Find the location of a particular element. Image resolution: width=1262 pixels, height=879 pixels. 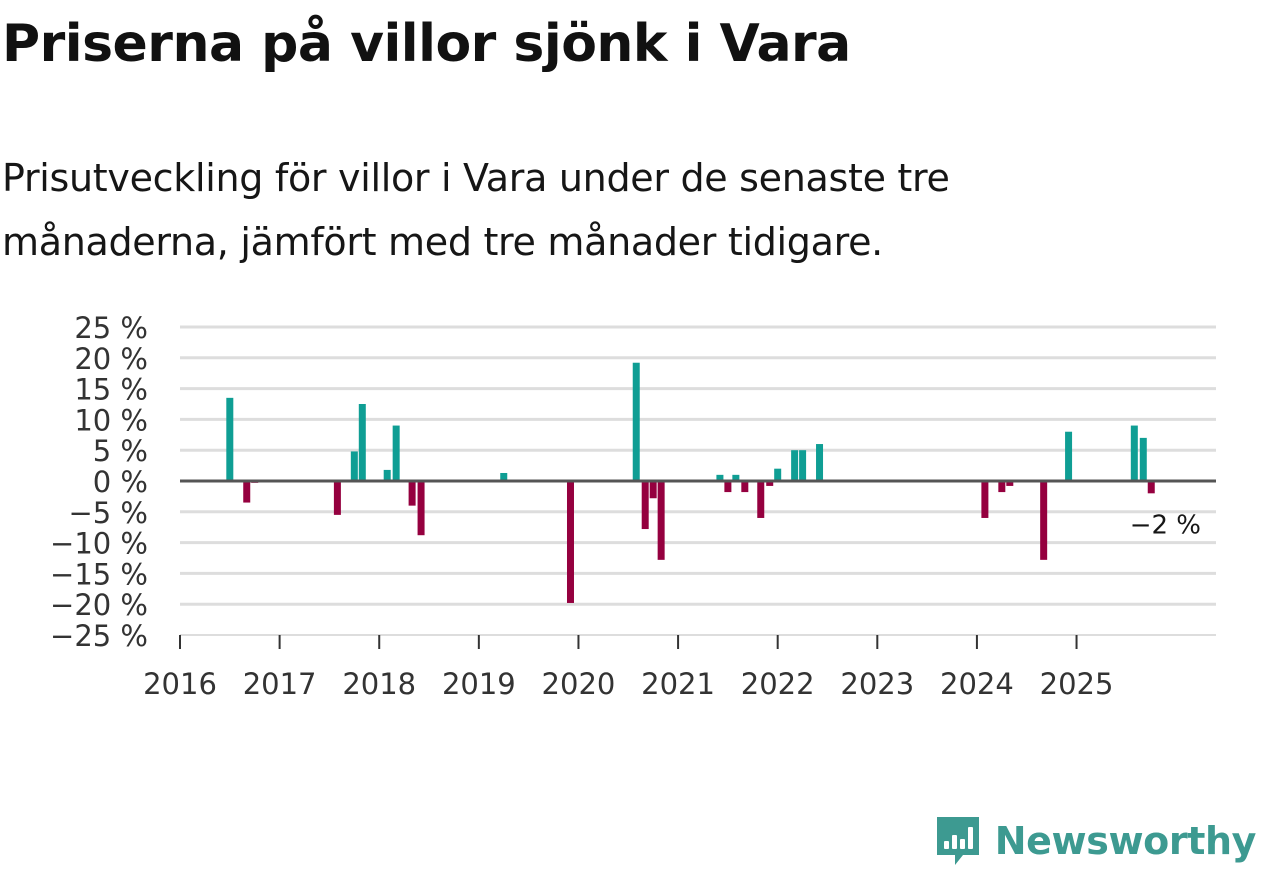

x-tick-label: 2025 is located at coordinates (1077, 683).